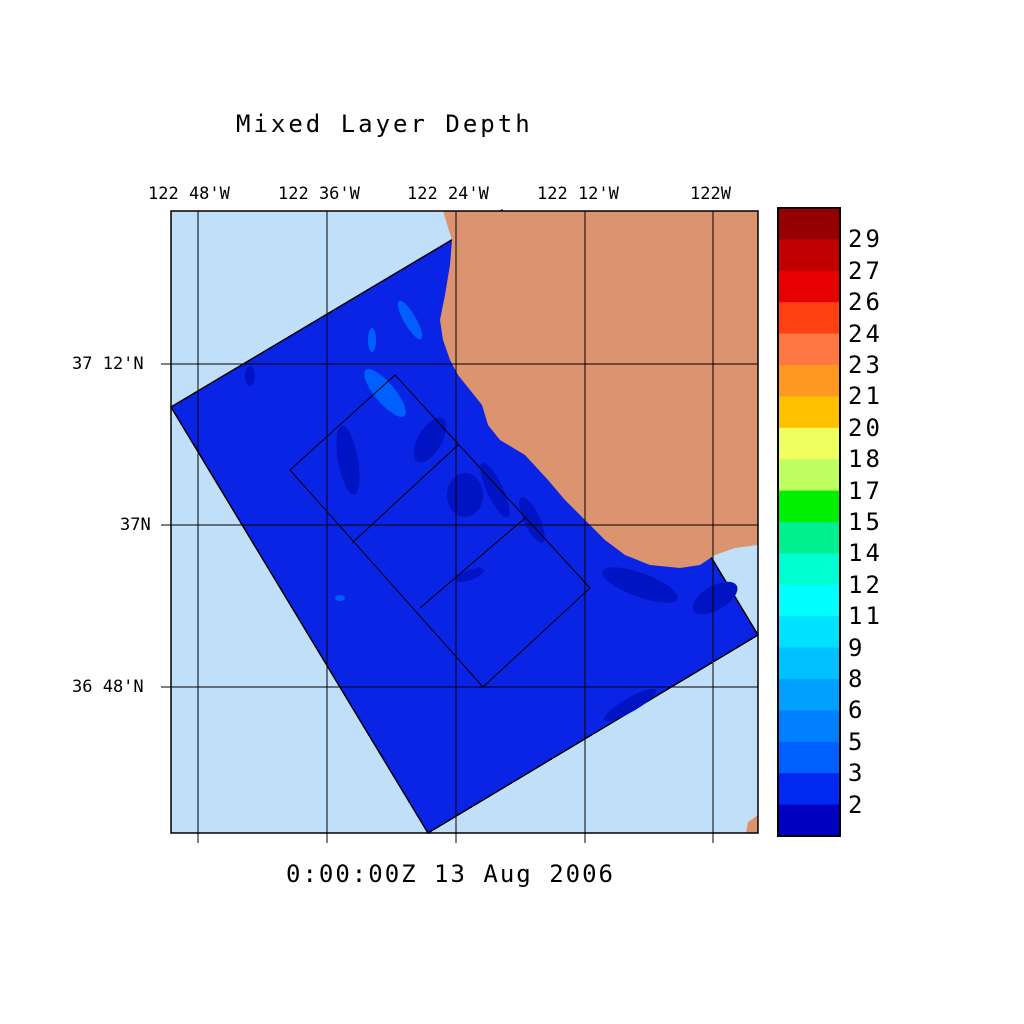  I want to click on lon-label: 122 36'W, so click(319, 194).